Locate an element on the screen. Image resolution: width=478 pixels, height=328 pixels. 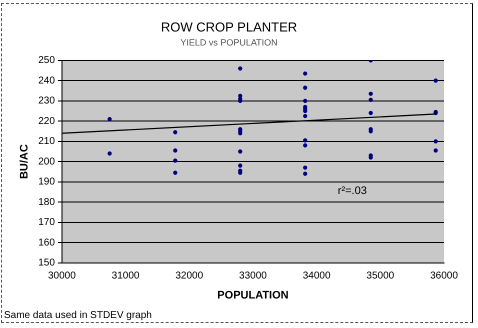
y-tick-label: 200 is located at coordinates (47, 162).